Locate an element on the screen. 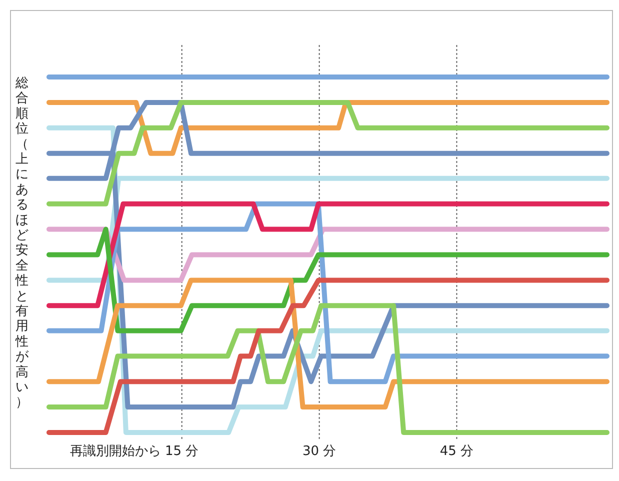 This screenshot has height=481, width=619. xtick: 30 分 is located at coordinates (319, 451).